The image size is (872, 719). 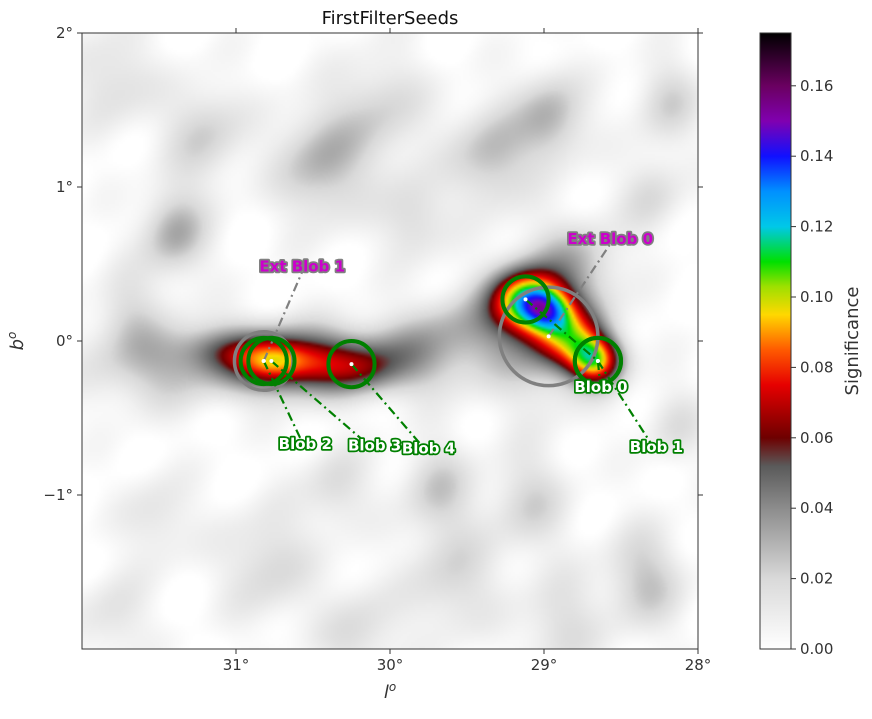 What do you see at coordinates (816, 508) in the screenshot?
I see `colorbar-tick-label: 0.04` at bounding box center [816, 508].